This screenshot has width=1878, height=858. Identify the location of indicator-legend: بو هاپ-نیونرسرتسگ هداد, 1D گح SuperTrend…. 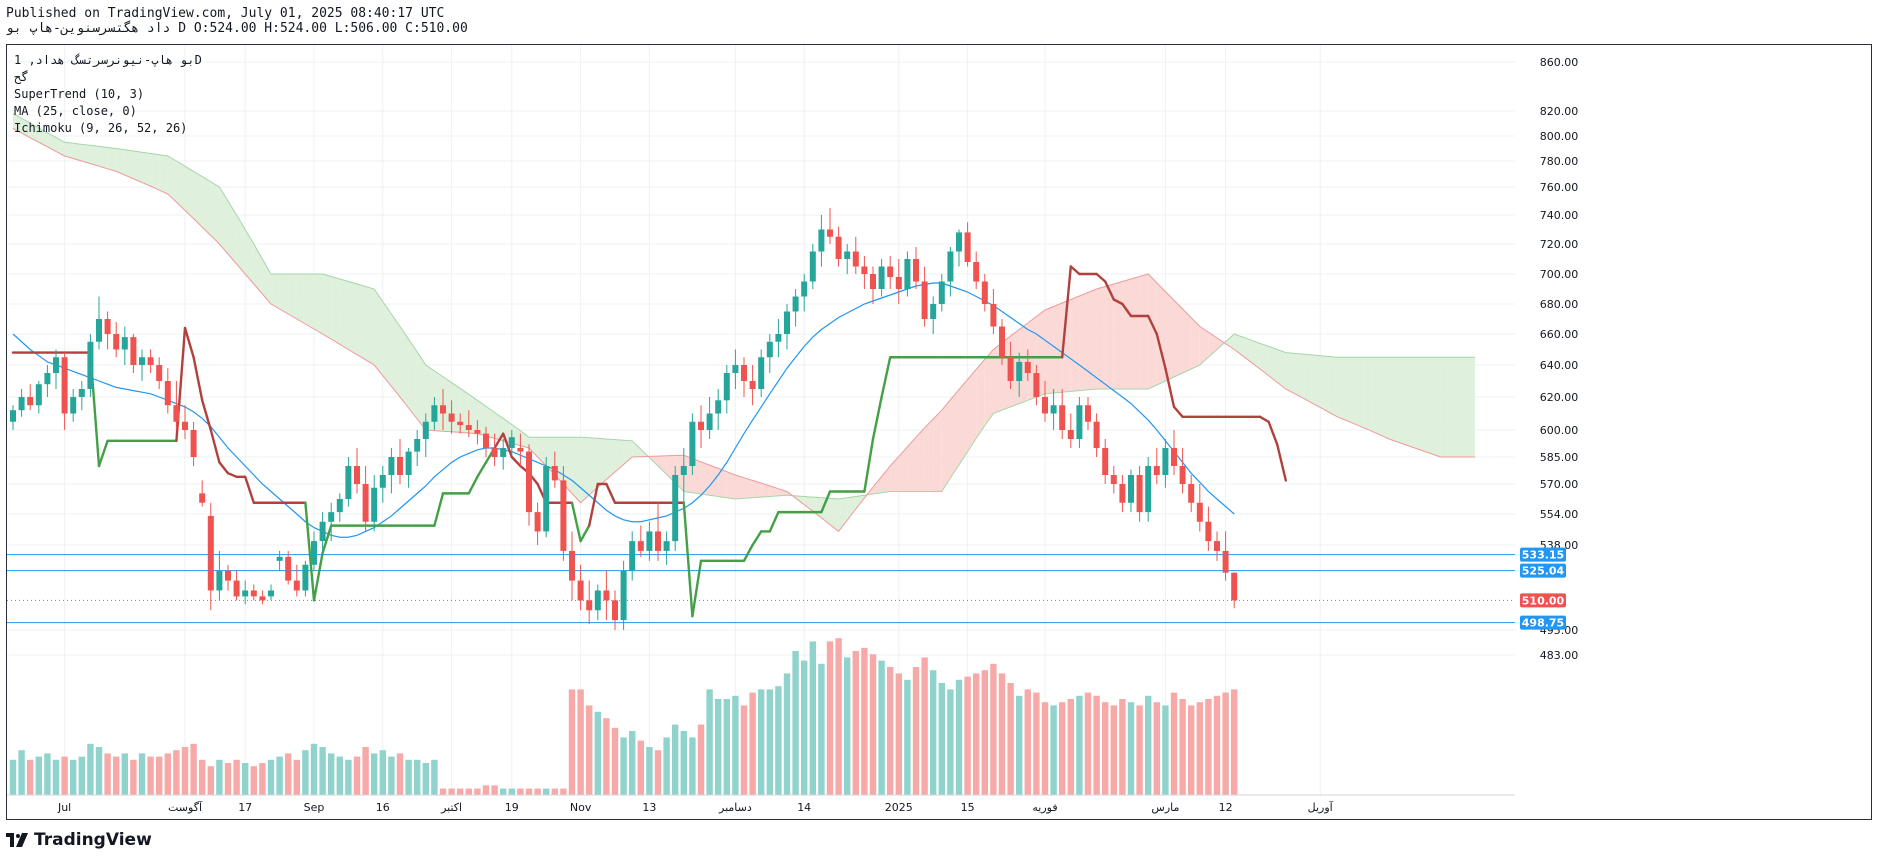
(108, 94).